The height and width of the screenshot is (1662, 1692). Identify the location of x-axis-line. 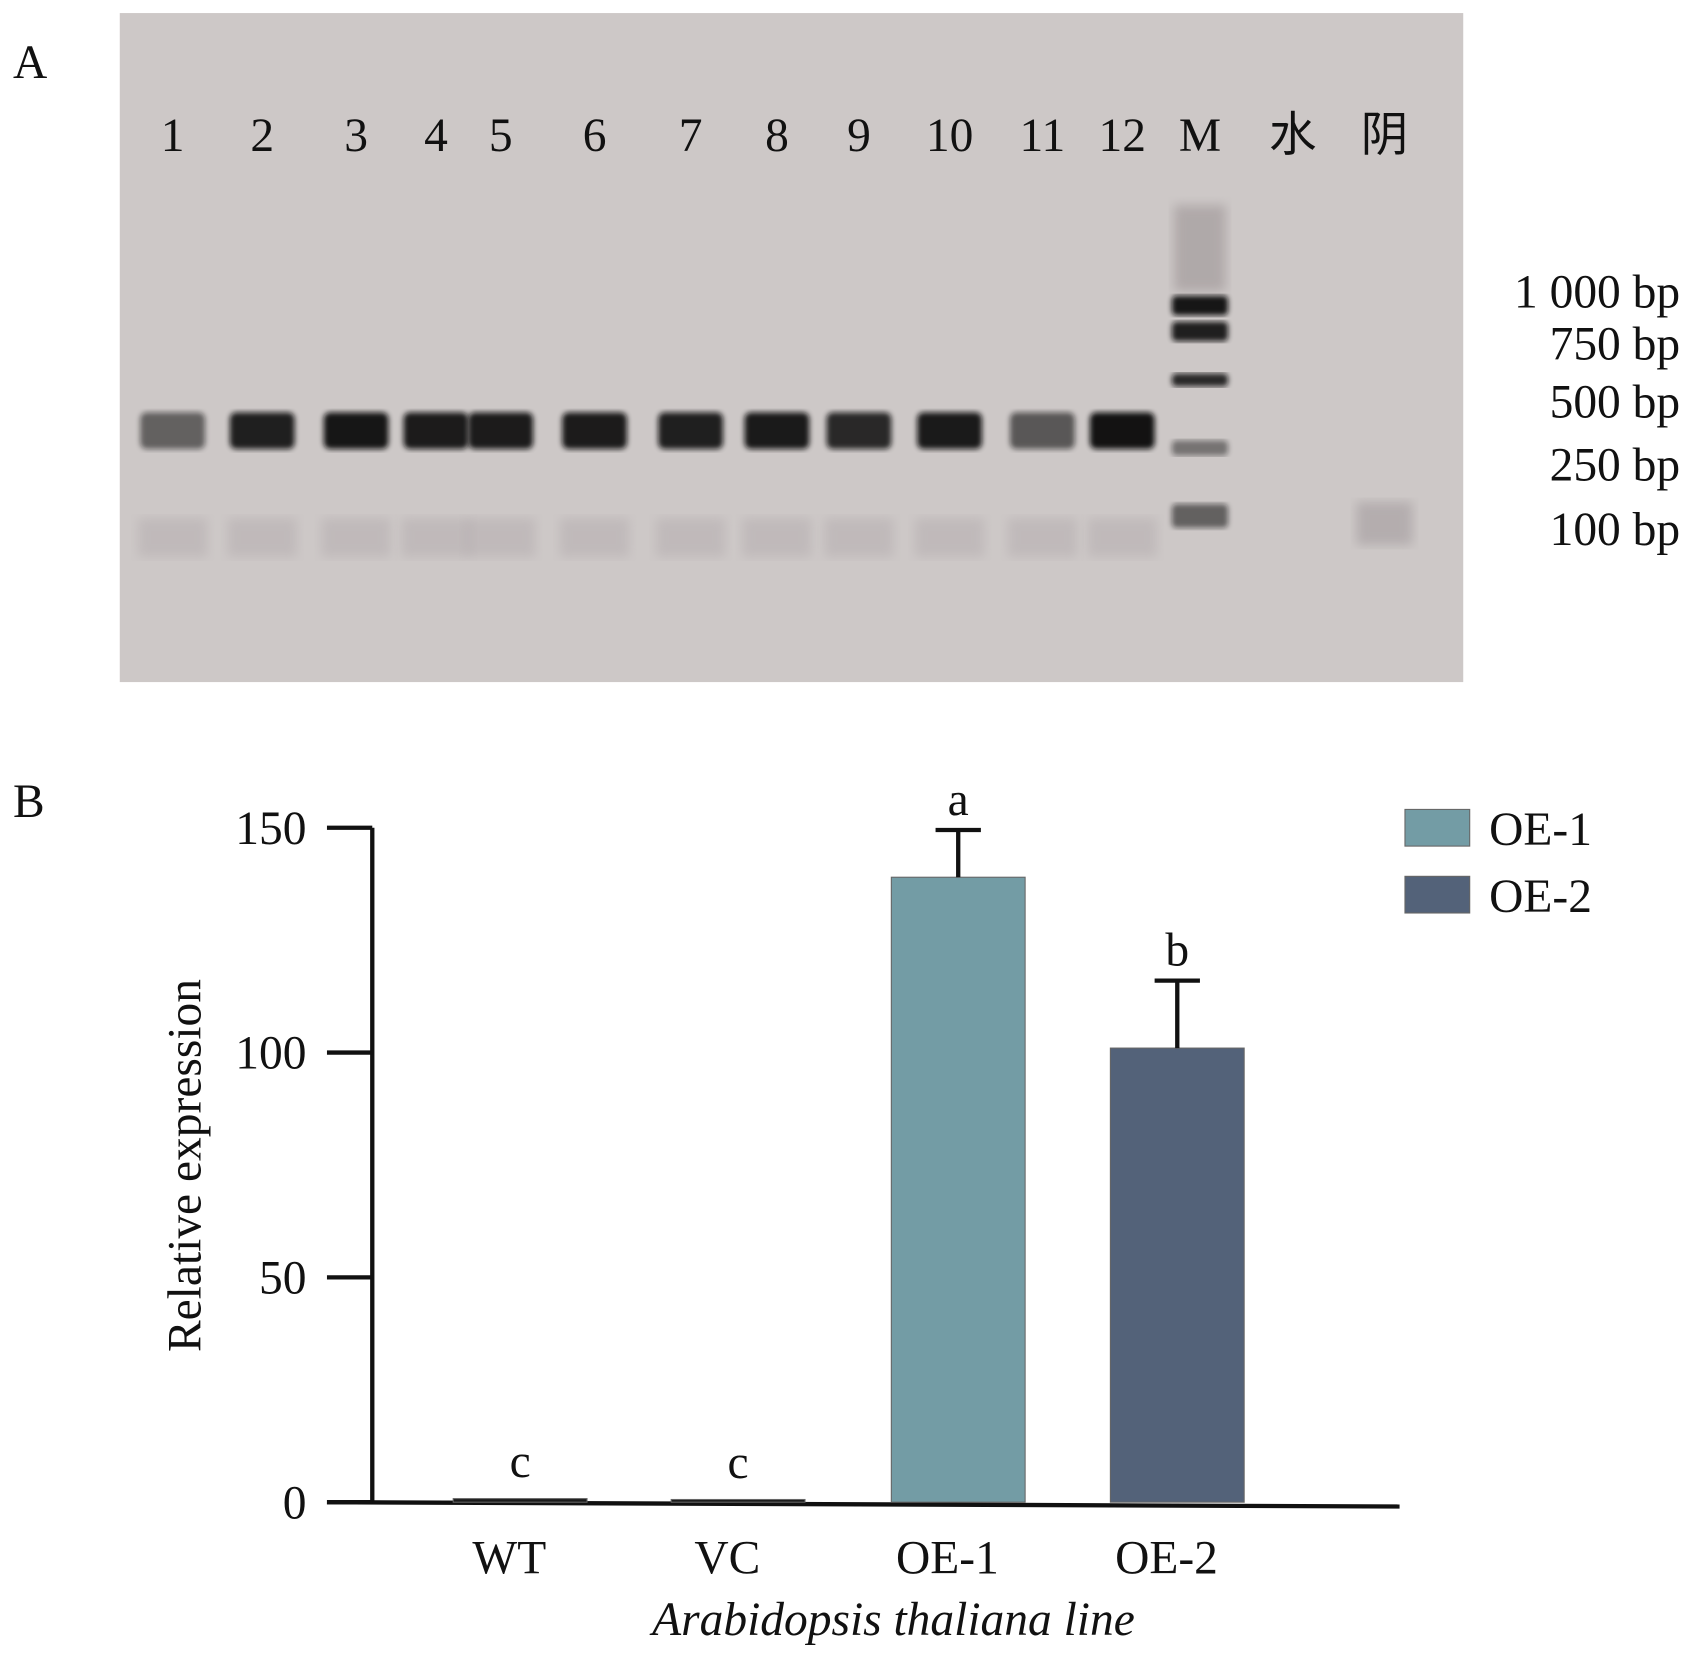
(863, 1504).